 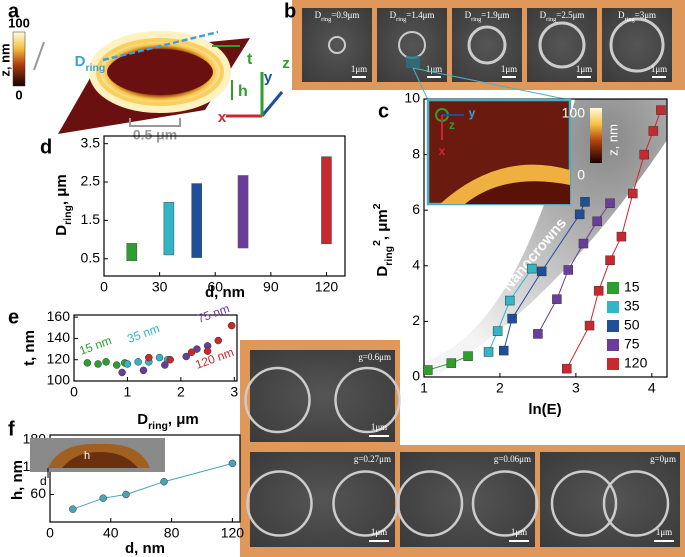 What do you see at coordinates (96, 68) in the screenshot?
I see `diameter-label-part: ring` at bounding box center [96, 68].